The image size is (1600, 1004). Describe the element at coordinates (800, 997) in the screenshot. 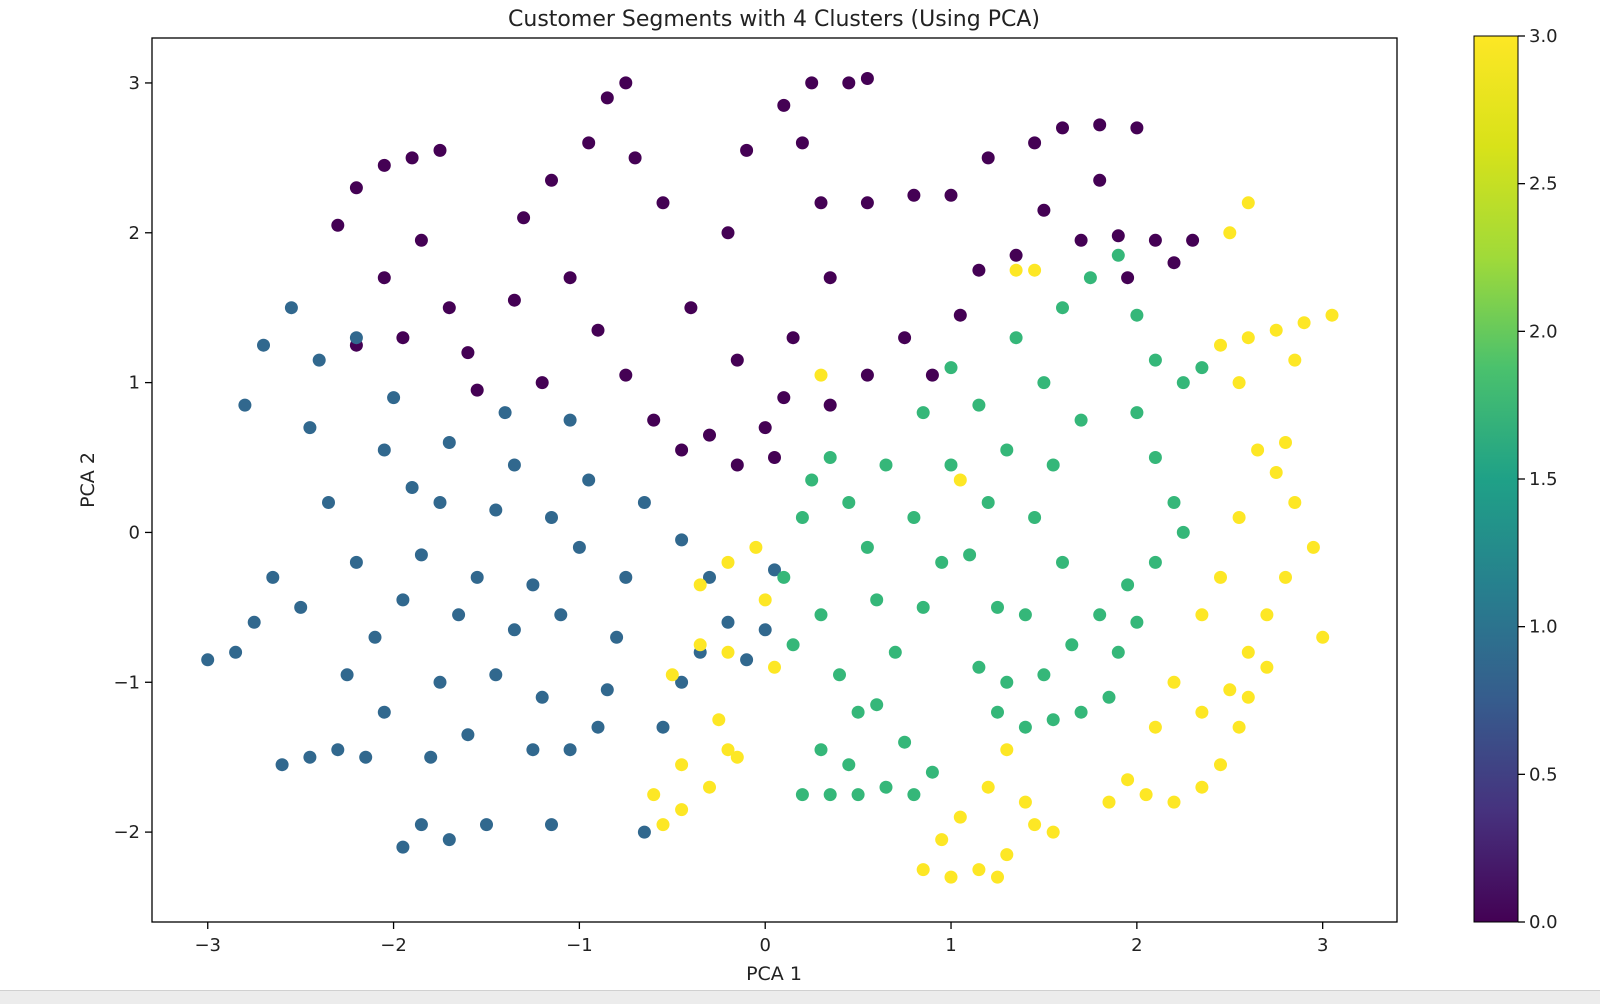

I see `window-bottom-strip` at that location.